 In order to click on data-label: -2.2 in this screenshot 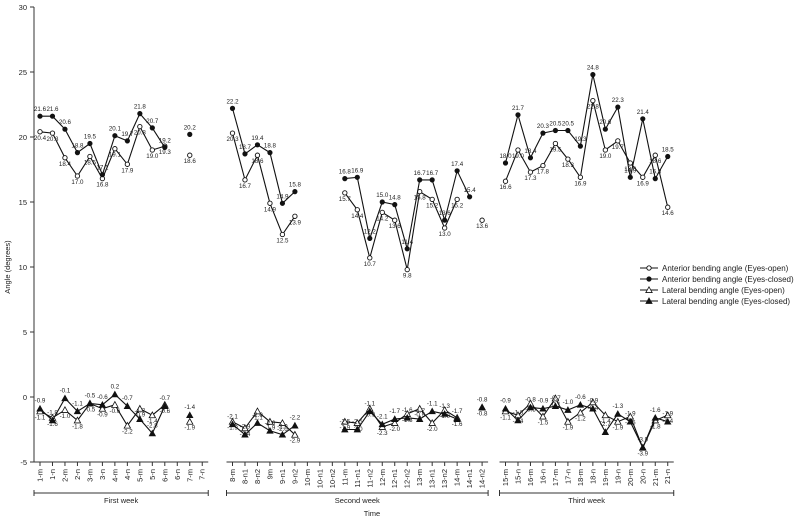, I will do `click(295, 418)`.